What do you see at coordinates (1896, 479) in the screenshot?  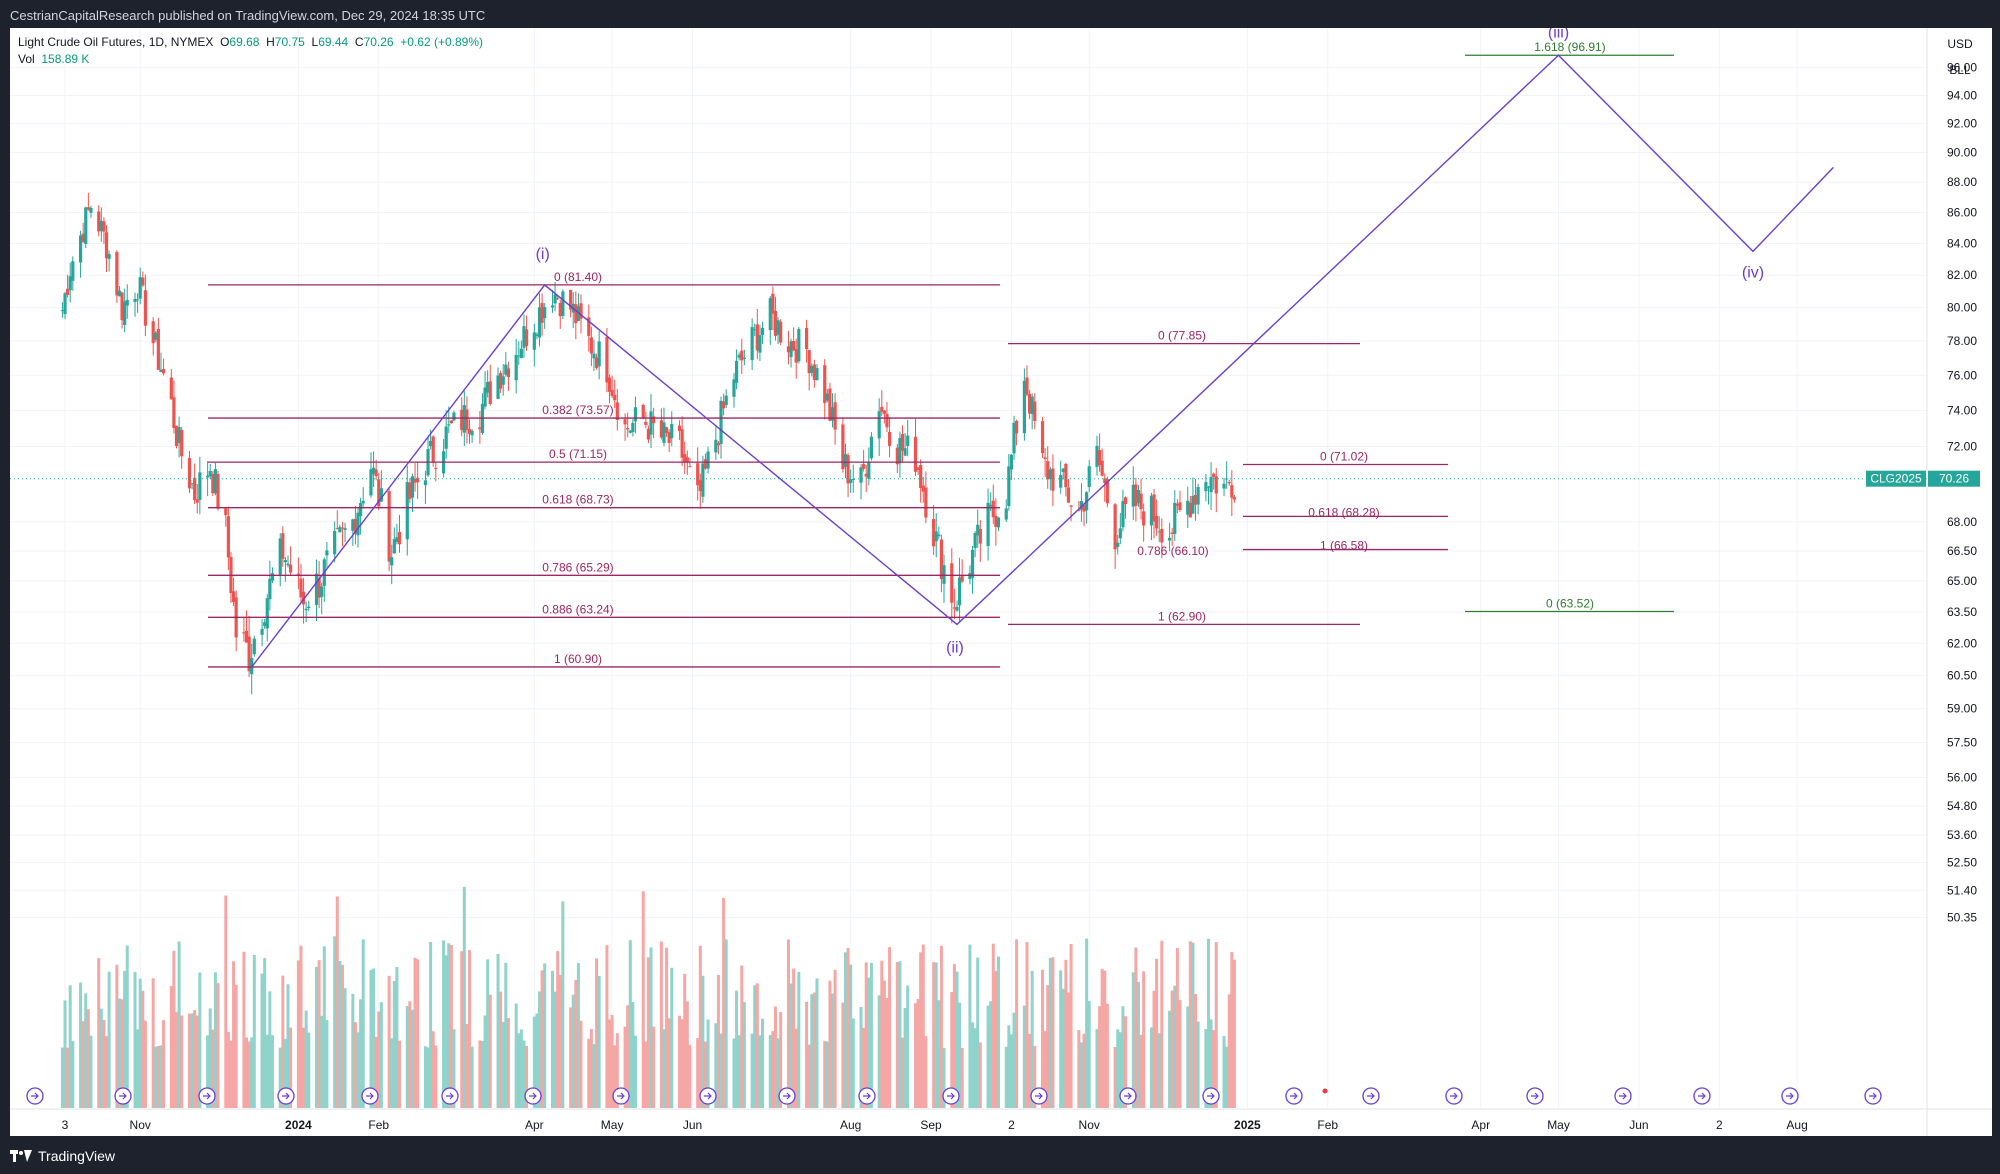 I see `ticker-badge-text: CLG2025` at bounding box center [1896, 479].